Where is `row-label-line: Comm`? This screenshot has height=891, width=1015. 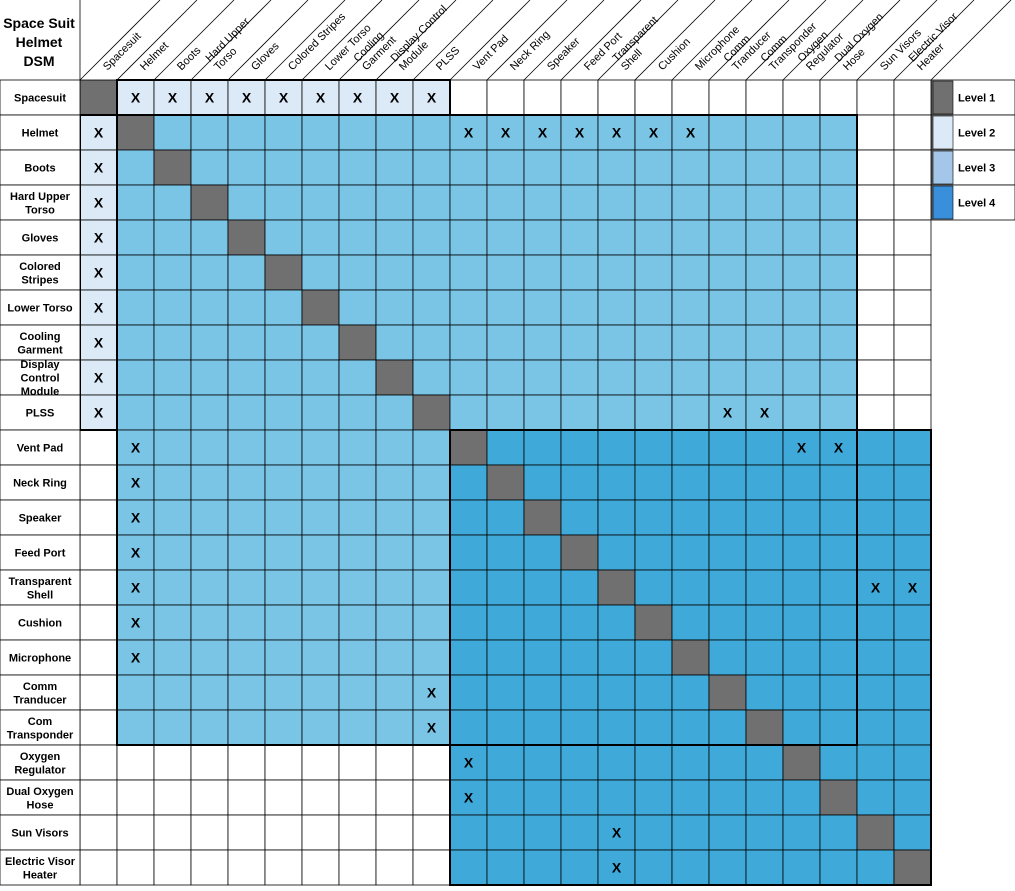 row-label-line: Comm is located at coordinates (40, 687).